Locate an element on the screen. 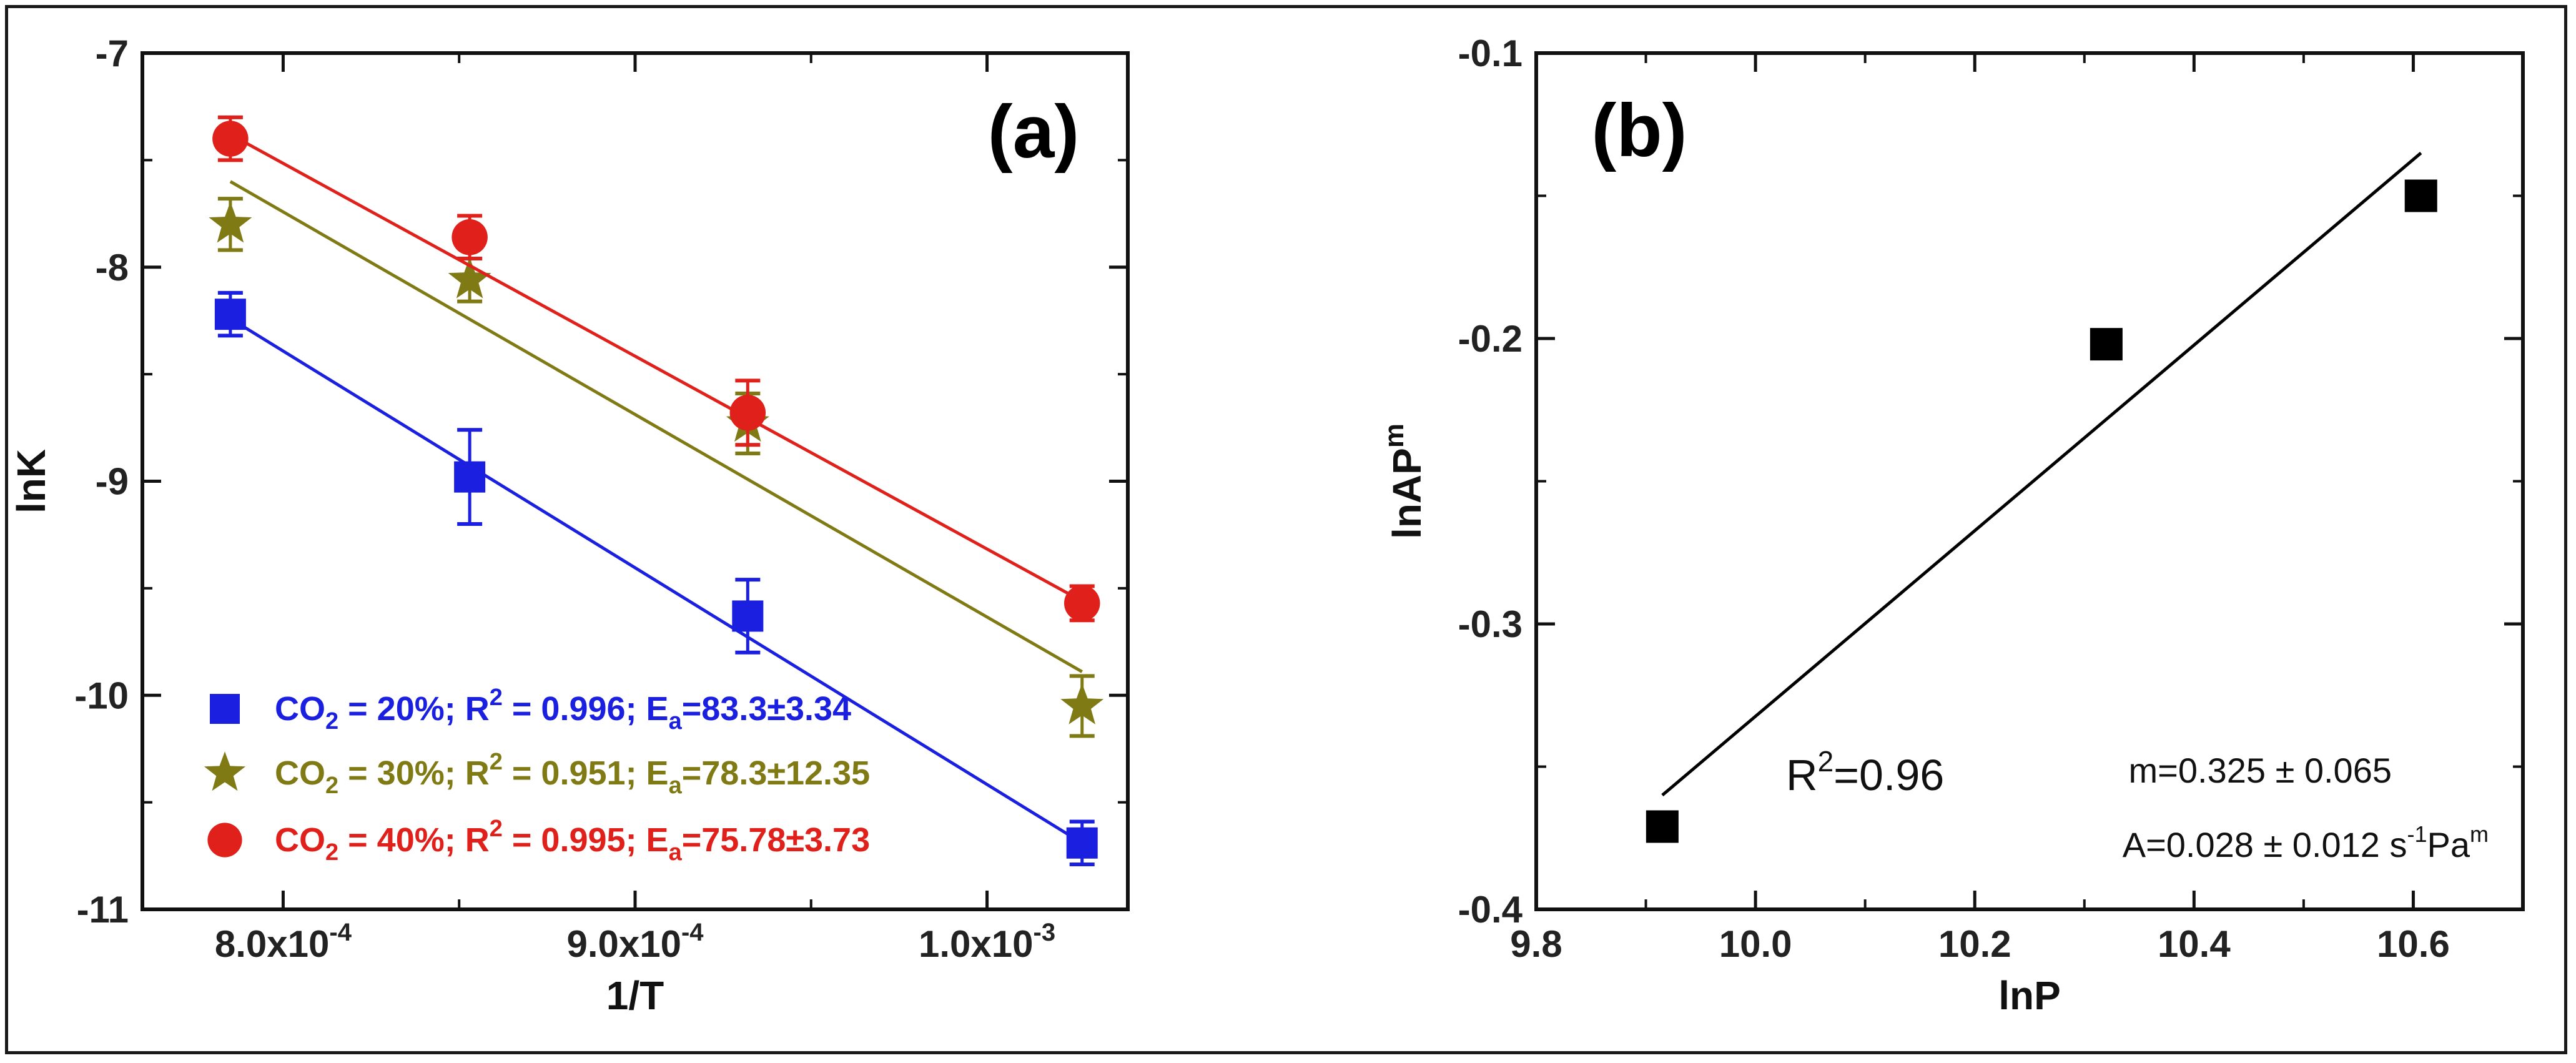  panel-b-xtick-label: 10.4 is located at coordinates (2195, 944).